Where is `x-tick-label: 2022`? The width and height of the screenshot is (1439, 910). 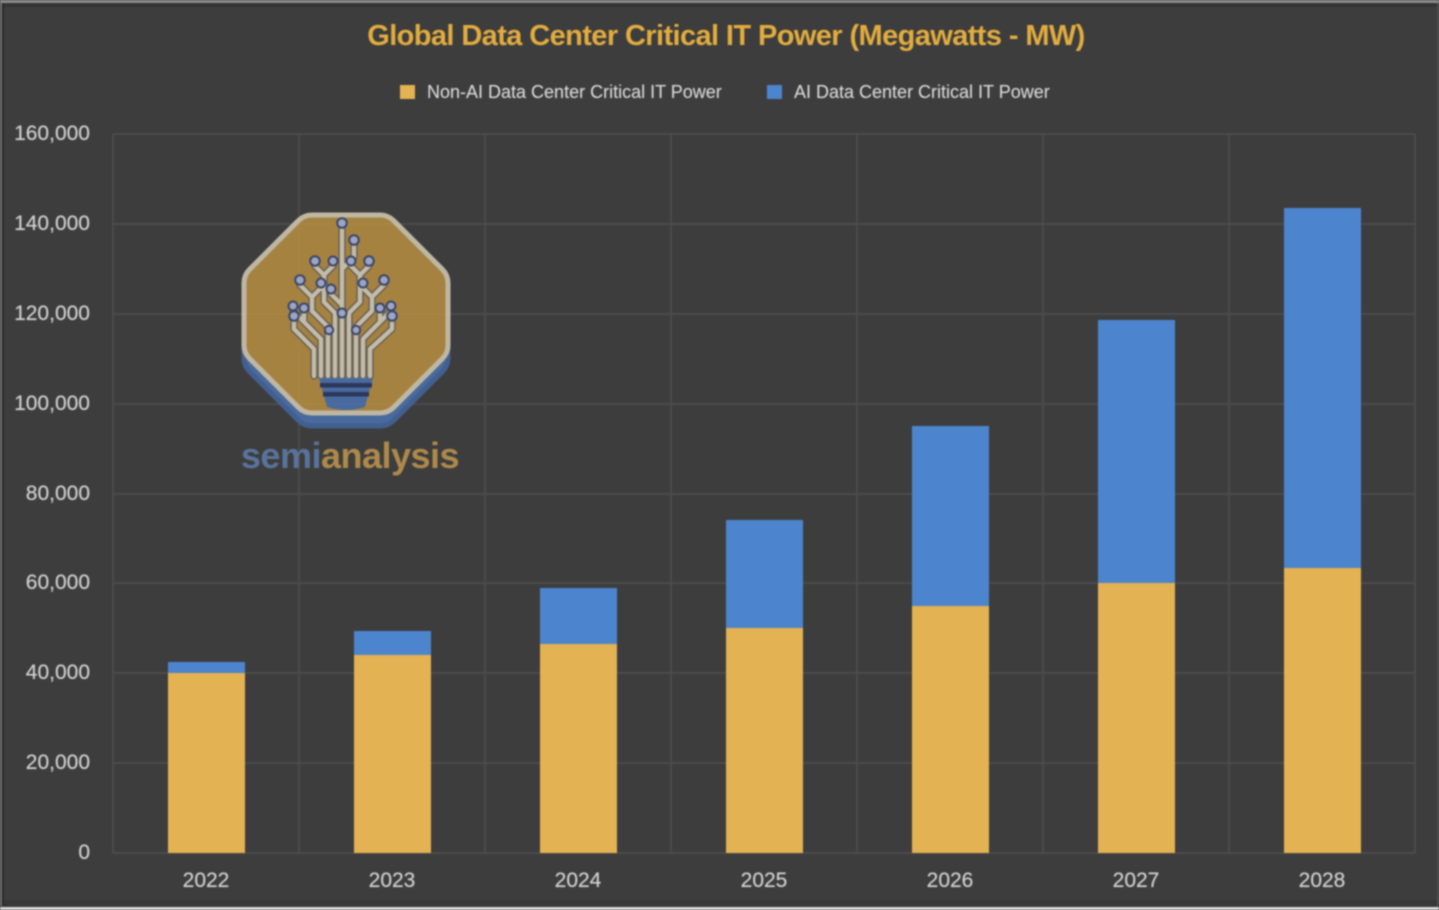
x-tick-label: 2022 is located at coordinates (206, 880).